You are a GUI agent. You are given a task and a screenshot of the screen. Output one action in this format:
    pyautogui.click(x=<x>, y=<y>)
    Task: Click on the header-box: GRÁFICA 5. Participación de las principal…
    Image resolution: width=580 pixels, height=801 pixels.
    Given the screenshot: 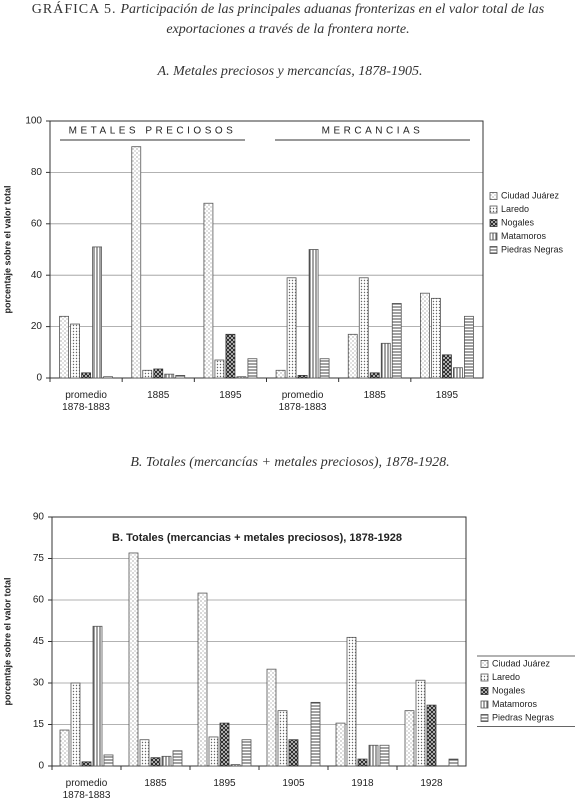 What is the action you would take?
    pyautogui.click(x=288, y=20)
    